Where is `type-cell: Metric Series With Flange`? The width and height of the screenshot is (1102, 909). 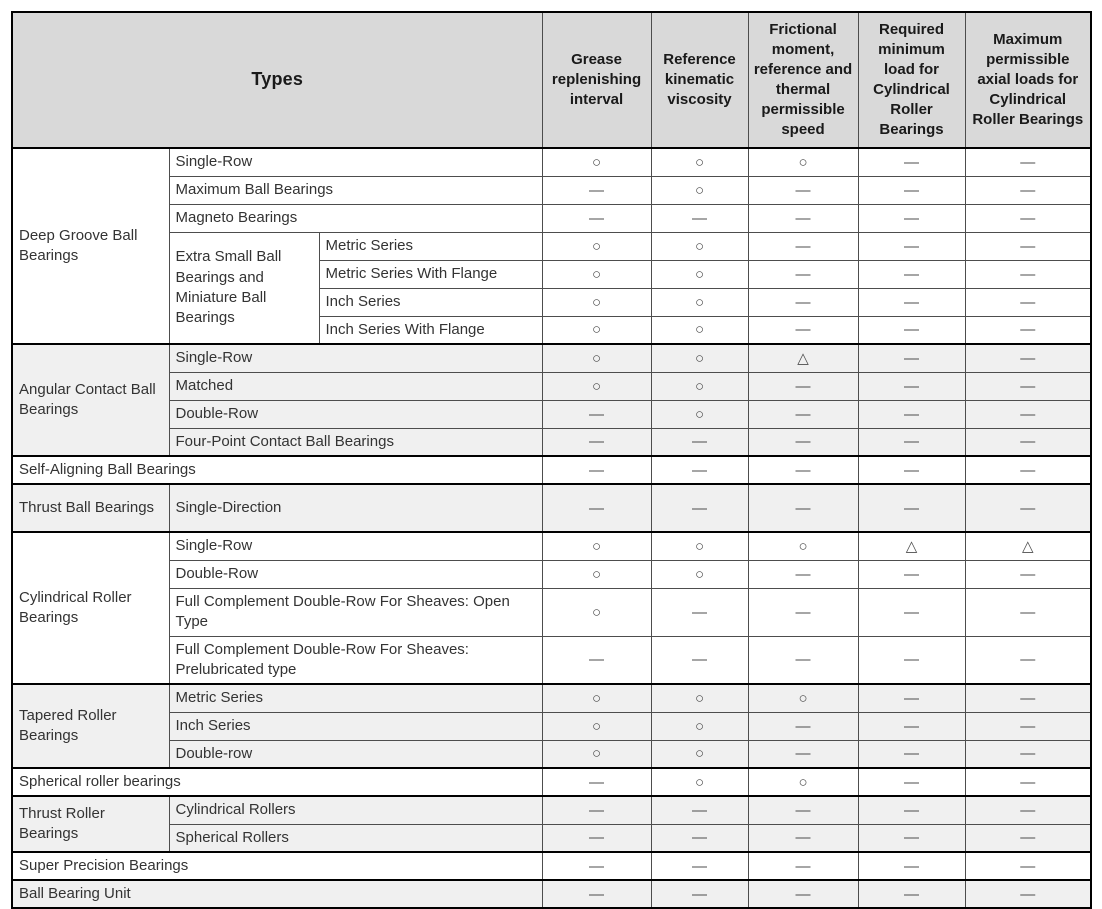 type-cell: Metric Series With Flange is located at coordinates (430, 274).